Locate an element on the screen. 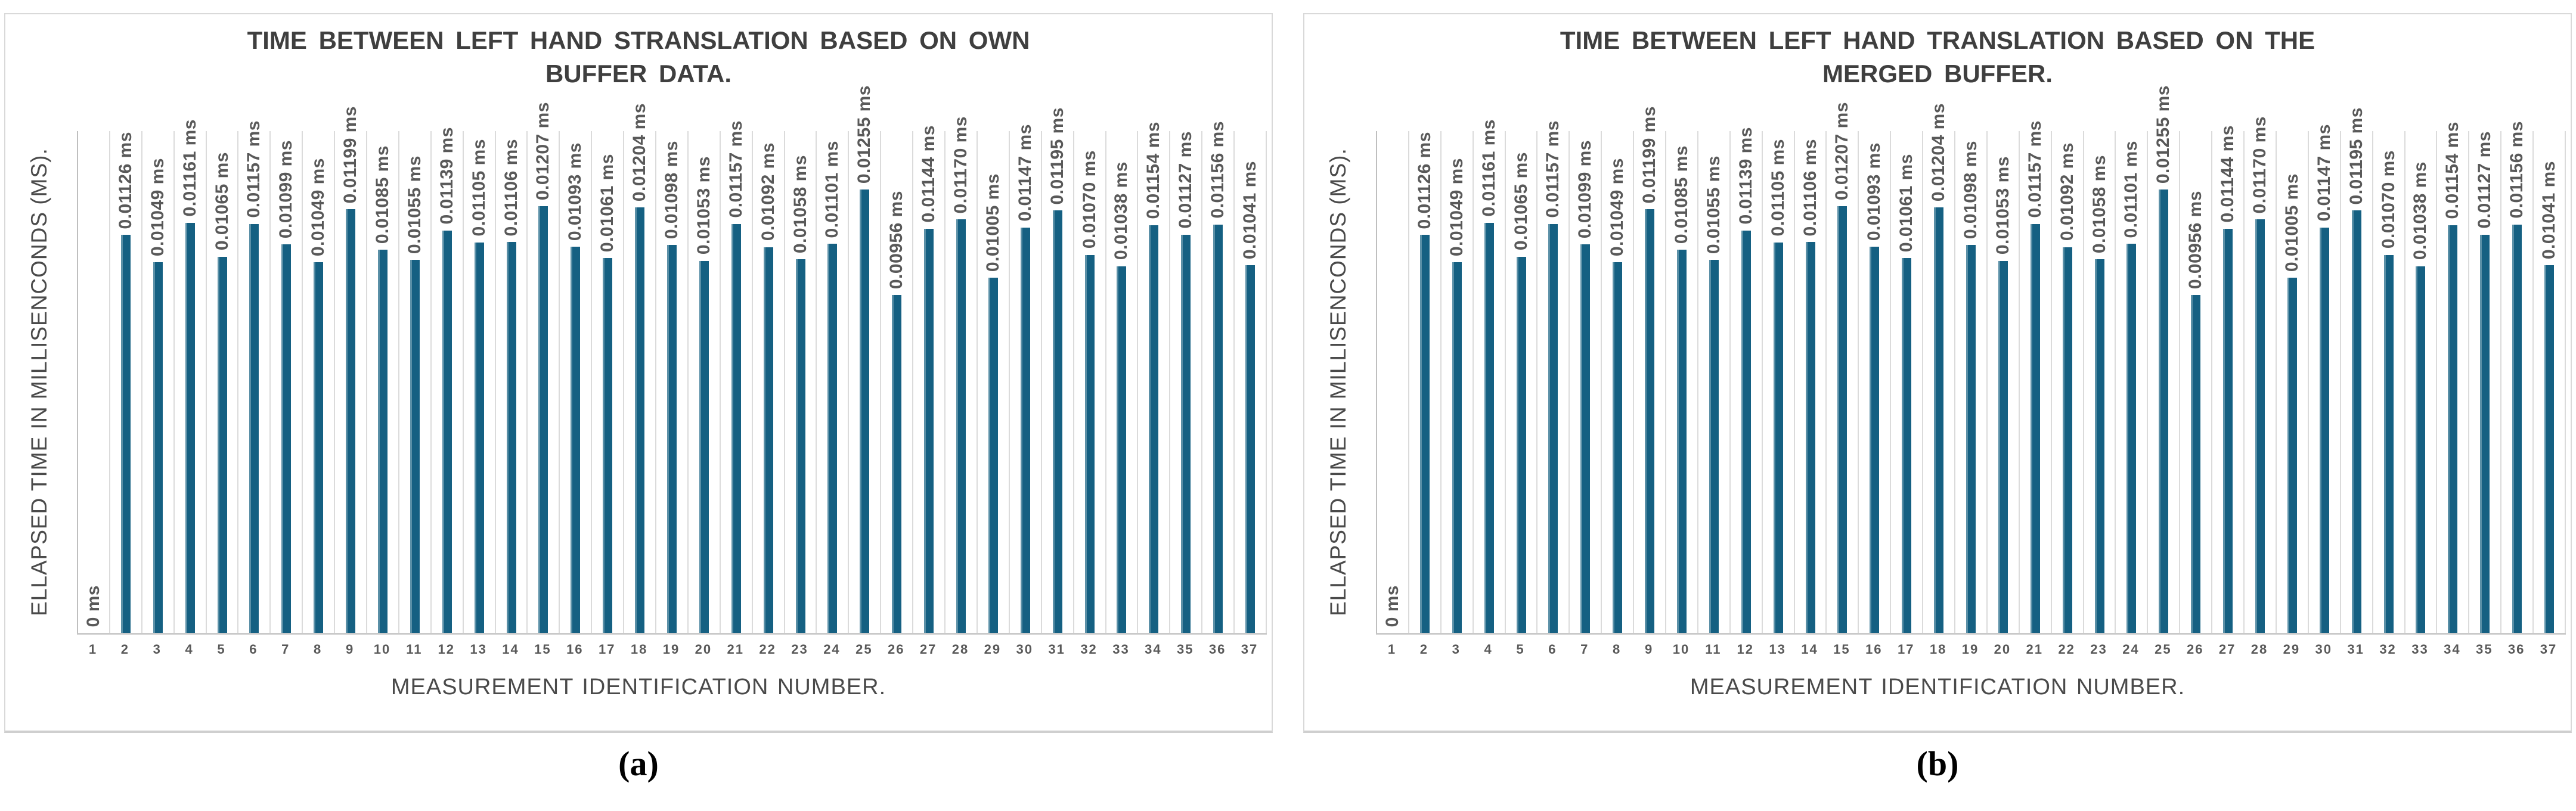 This screenshot has height=811, width=2576. bar-value-label: 0.01098 ms is located at coordinates (1970, 189).